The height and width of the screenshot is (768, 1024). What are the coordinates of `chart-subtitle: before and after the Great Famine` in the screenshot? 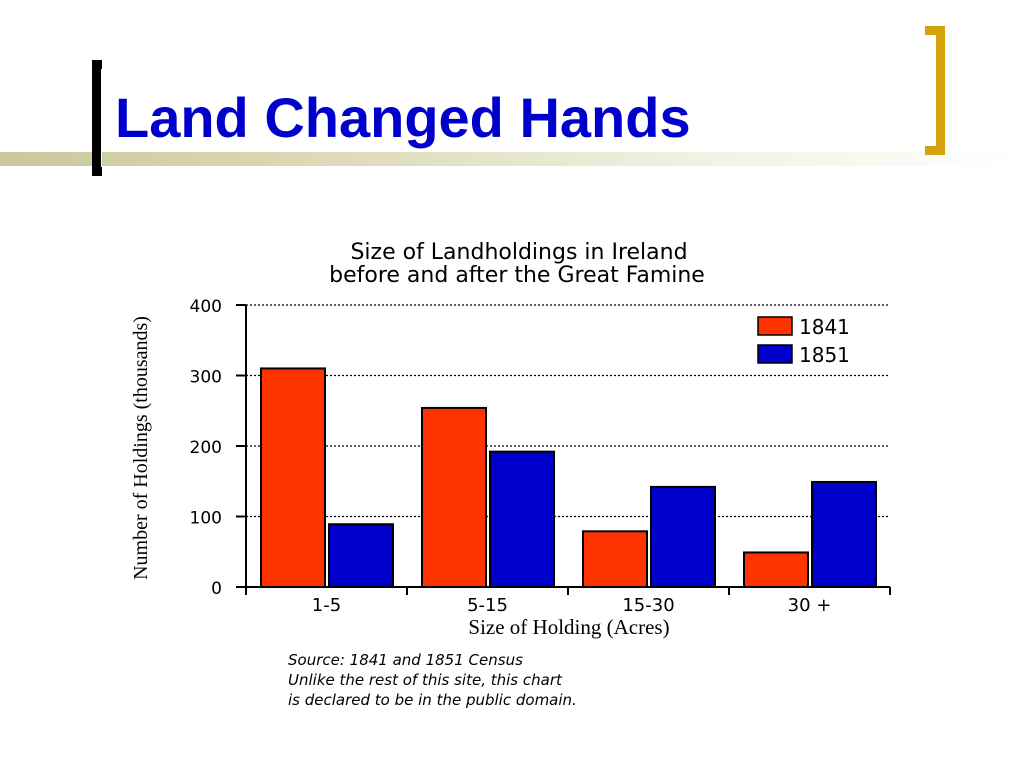 It's located at (517, 275).